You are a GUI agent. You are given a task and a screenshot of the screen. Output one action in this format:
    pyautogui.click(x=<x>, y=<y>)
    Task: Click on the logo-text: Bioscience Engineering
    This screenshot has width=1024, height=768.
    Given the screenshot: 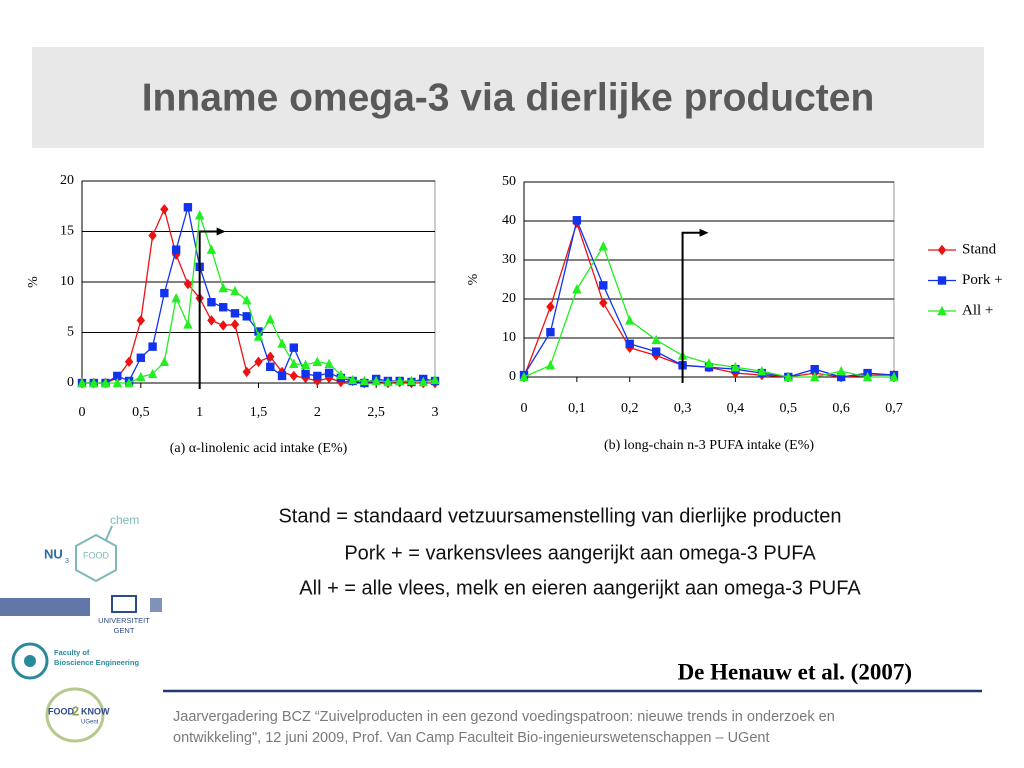 What is the action you would take?
    pyautogui.click(x=96, y=662)
    